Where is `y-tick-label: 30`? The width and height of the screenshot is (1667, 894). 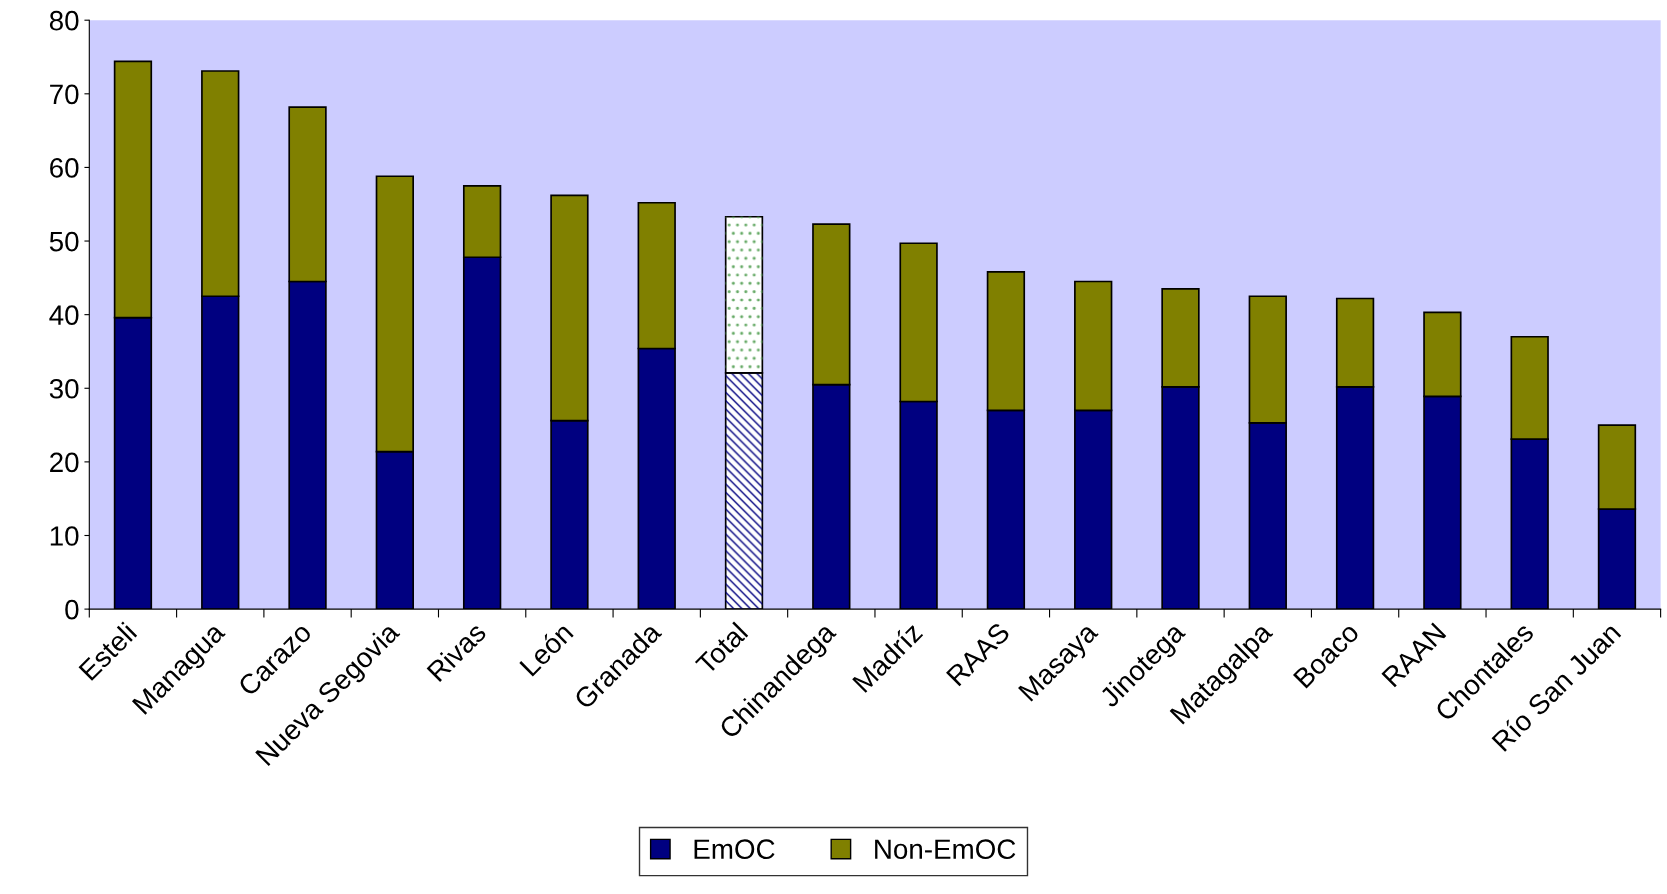 y-tick-label: 30 is located at coordinates (64, 388).